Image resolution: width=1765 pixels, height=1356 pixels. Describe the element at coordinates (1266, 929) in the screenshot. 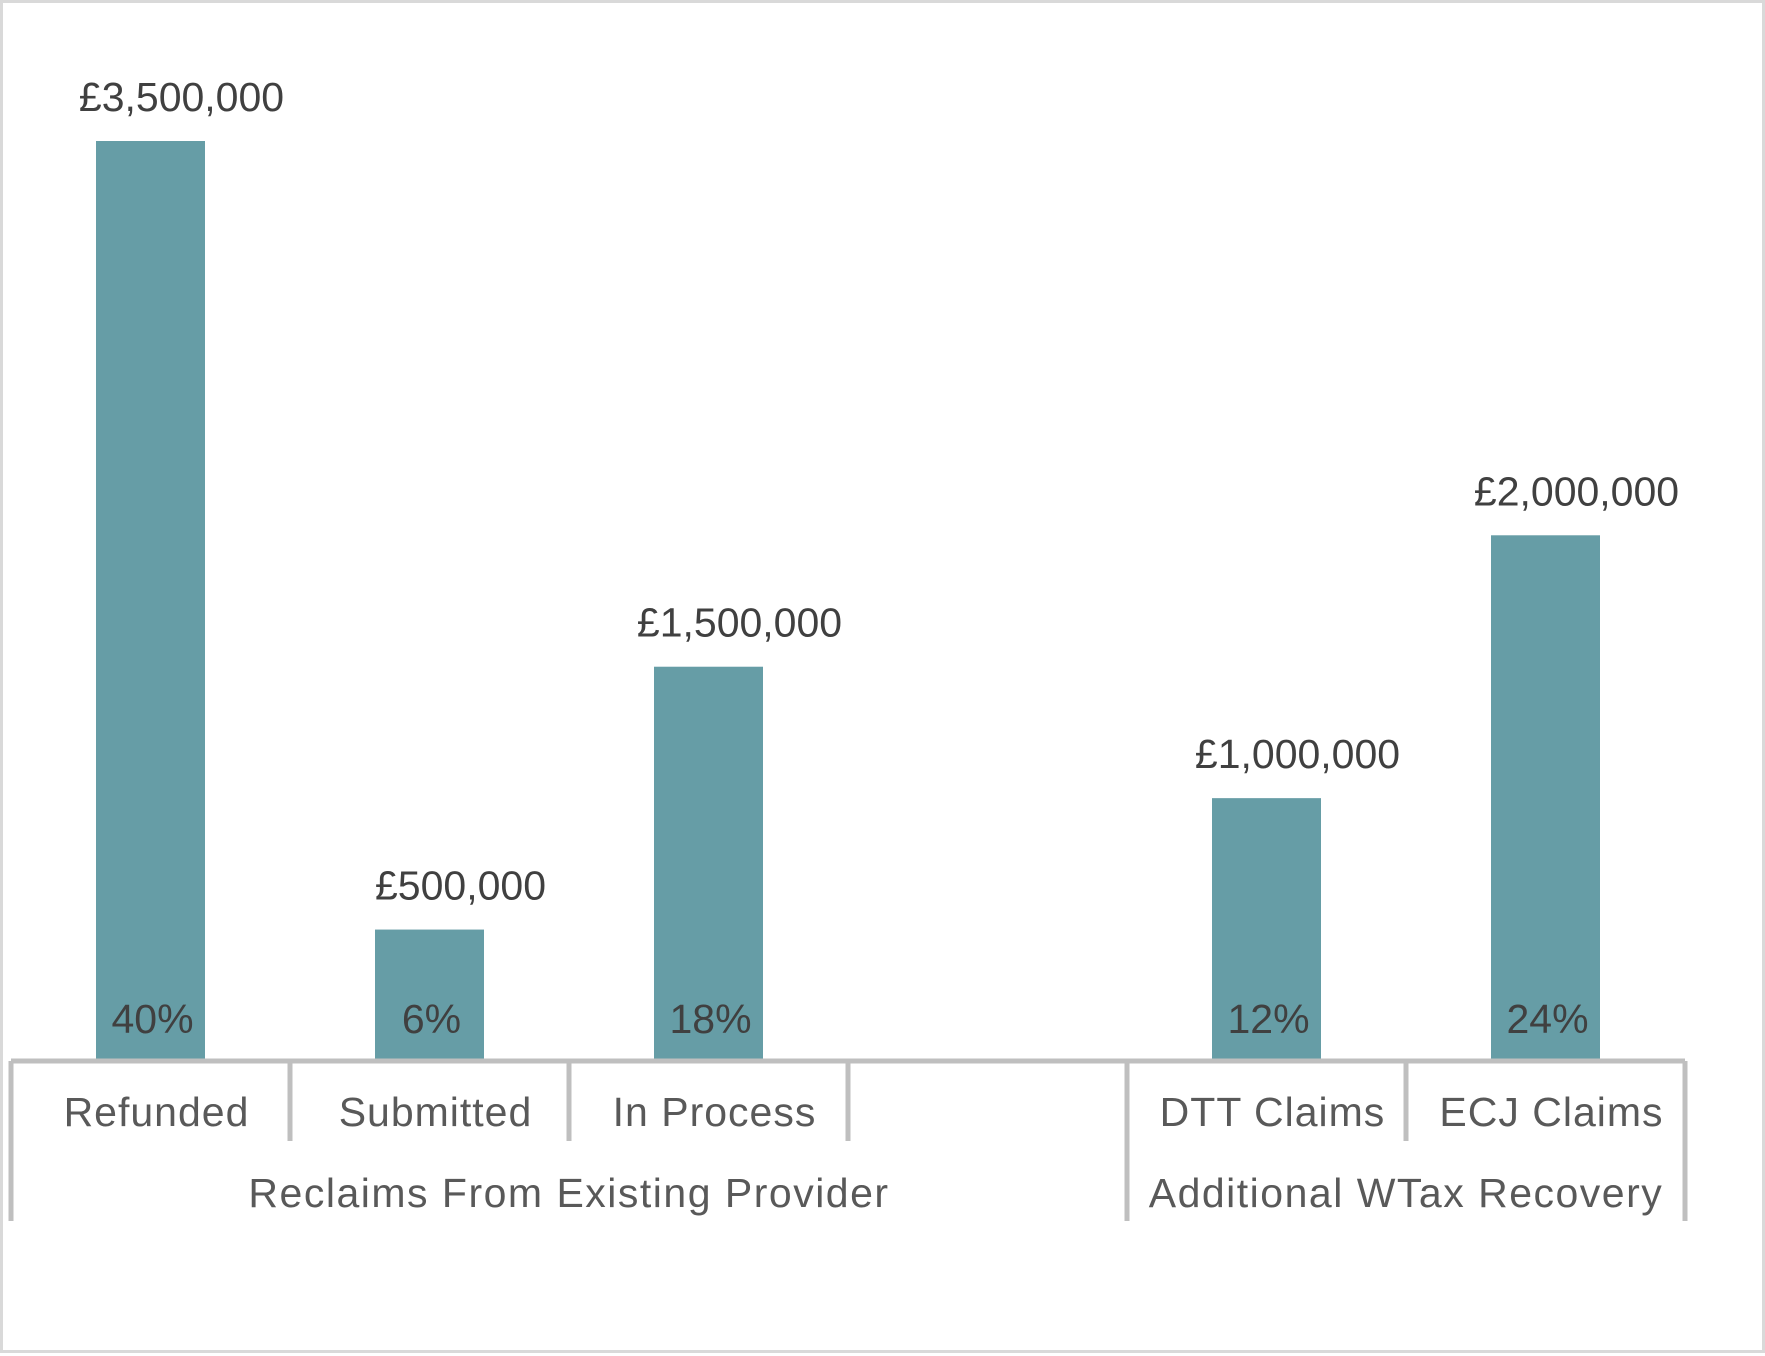

I see `bar-dtt-claims` at that location.